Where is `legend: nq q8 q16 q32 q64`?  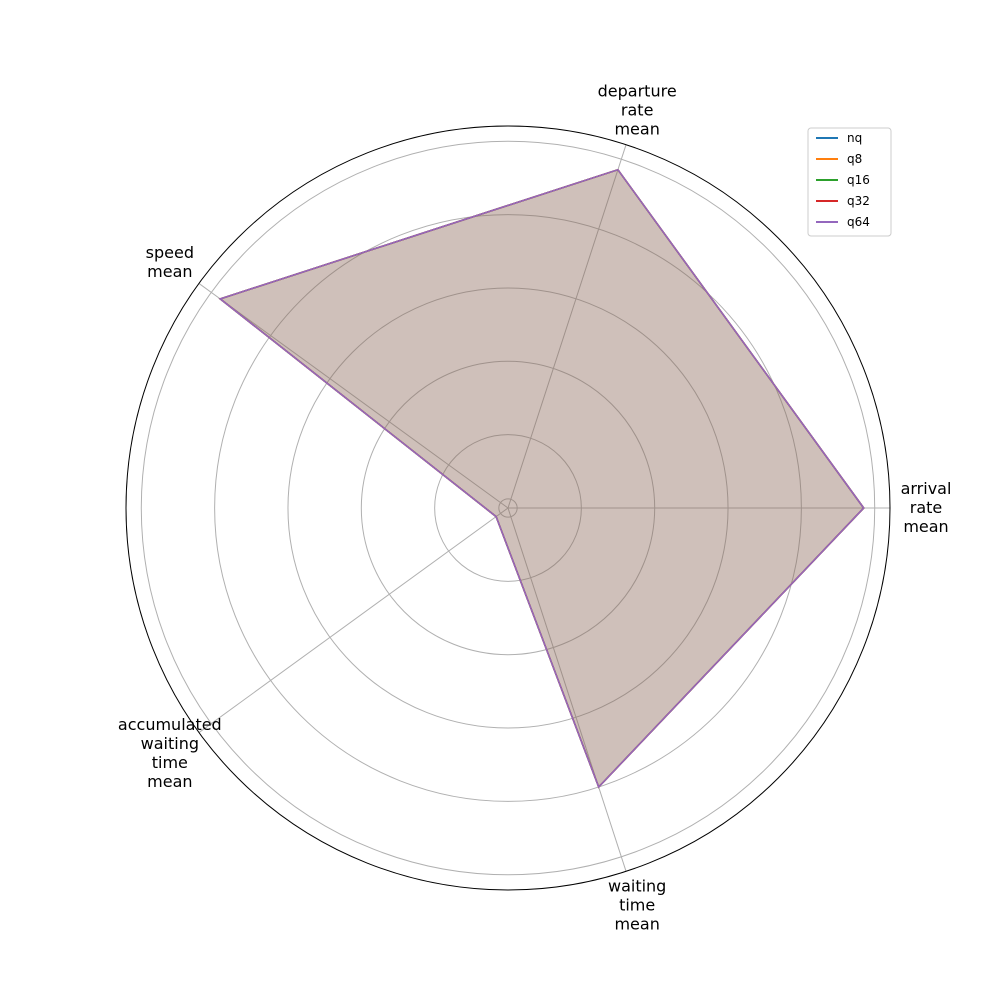 legend: nq q8 q16 q32 q64 is located at coordinates (849, 182).